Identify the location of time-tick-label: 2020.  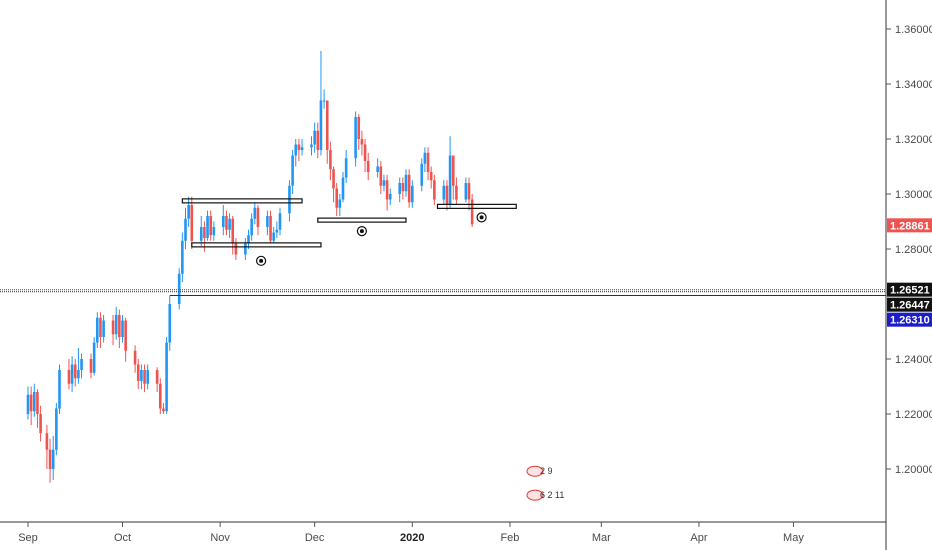
(412, 538).